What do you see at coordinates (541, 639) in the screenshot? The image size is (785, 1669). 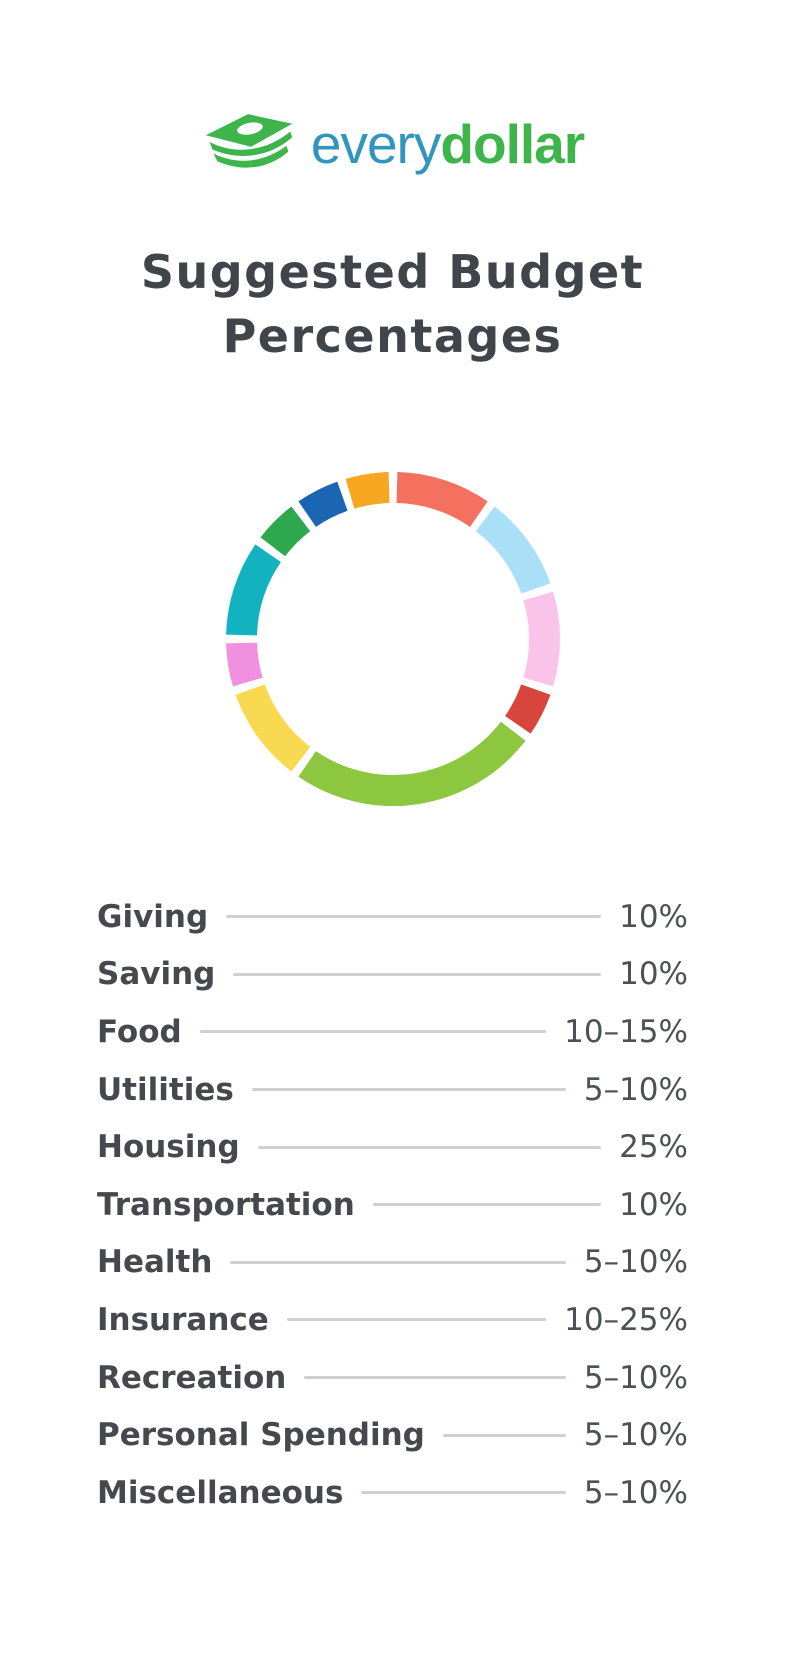 I see `donut-segment-food` at bounding box center [541, 639].